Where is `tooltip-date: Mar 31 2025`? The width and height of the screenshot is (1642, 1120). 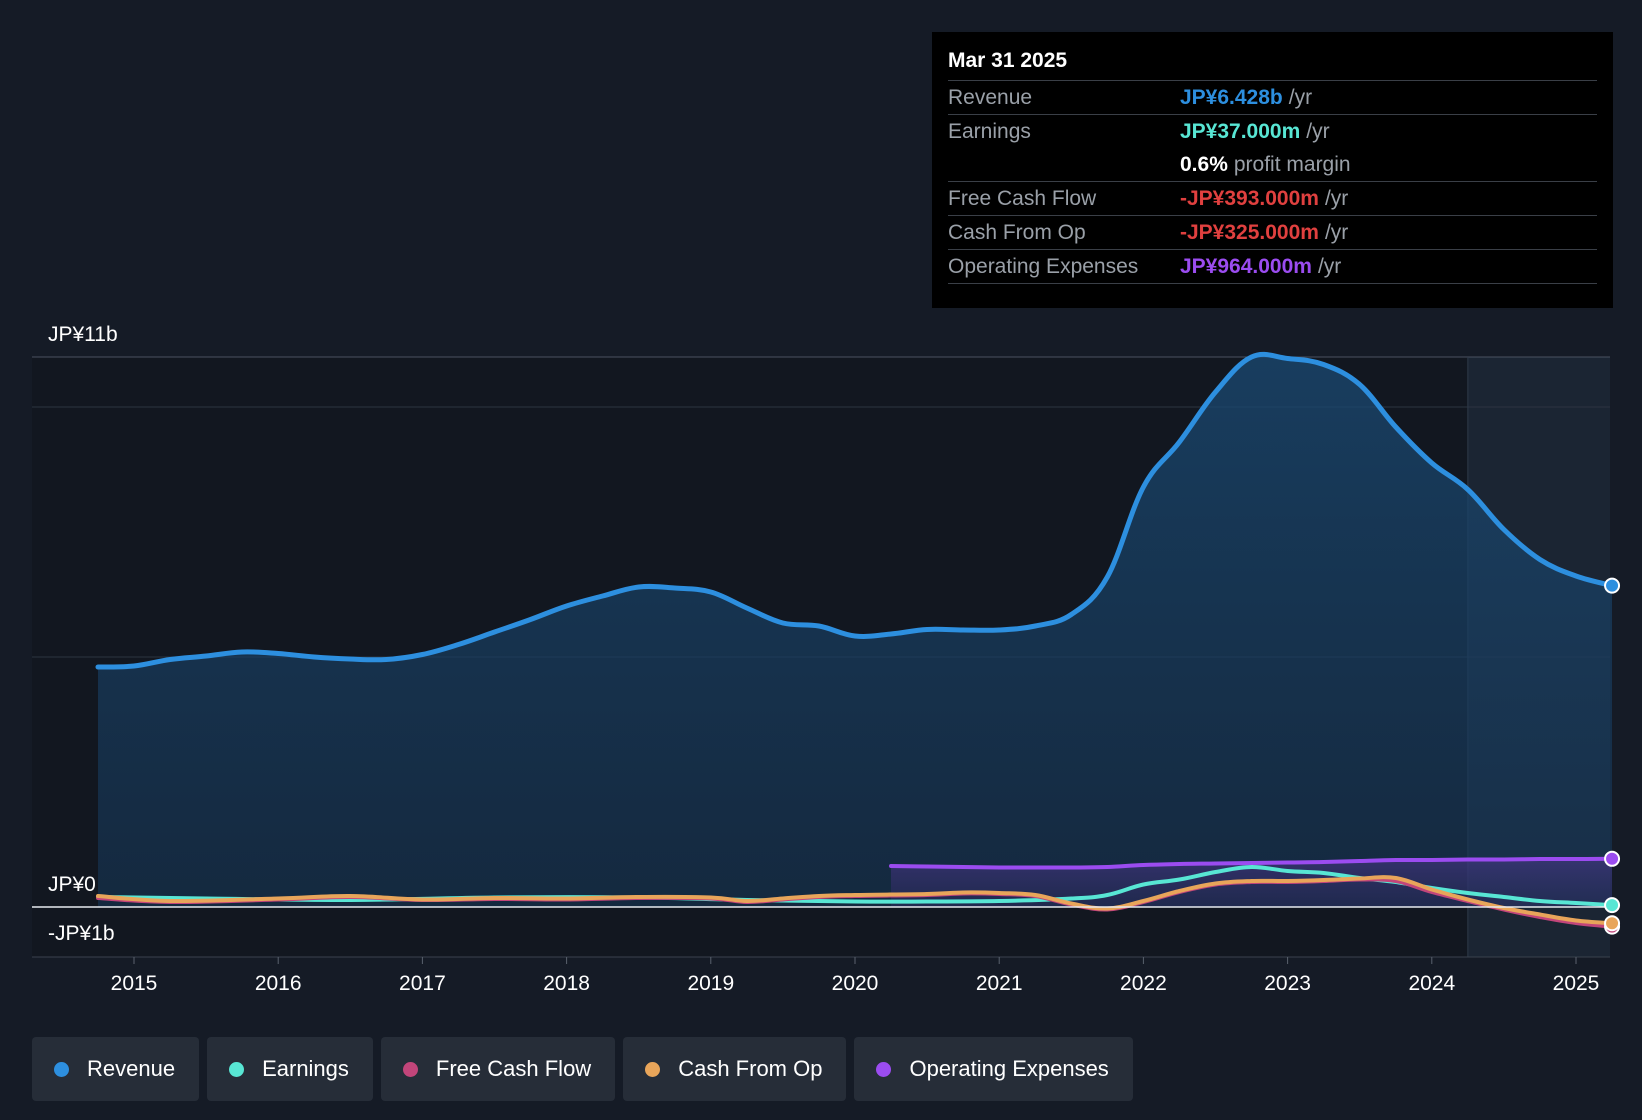
tooltip-date: Mar 31 2025 is located at coordinates (1008, 60).